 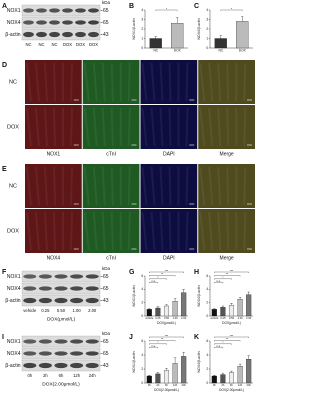 I want to click on column-label: Merge, so click(x=227, y=258).